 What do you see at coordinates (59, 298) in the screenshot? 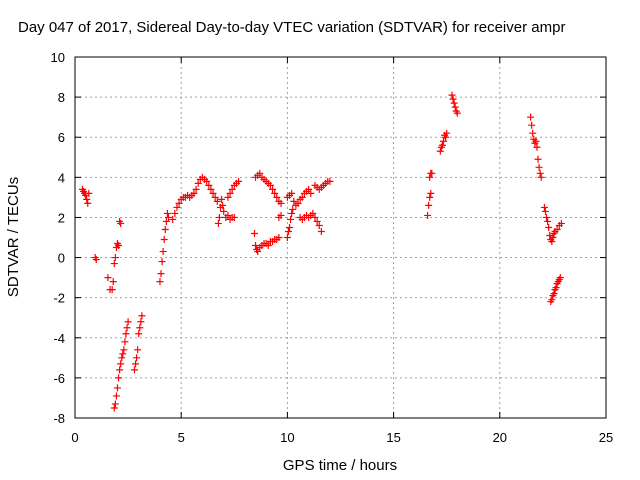
I see `y-tick-label: -2` at bounding box center [59, 298].